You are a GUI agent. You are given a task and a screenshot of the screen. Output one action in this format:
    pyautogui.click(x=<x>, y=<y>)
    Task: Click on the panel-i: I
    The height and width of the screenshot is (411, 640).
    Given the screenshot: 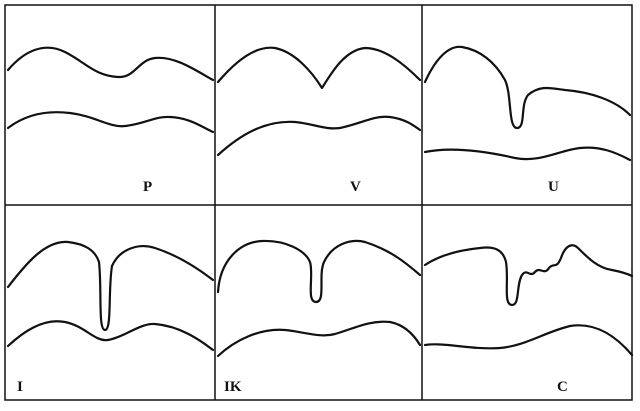 What is the action you would take?
    pyautogui.click(x=110, y=317)
    